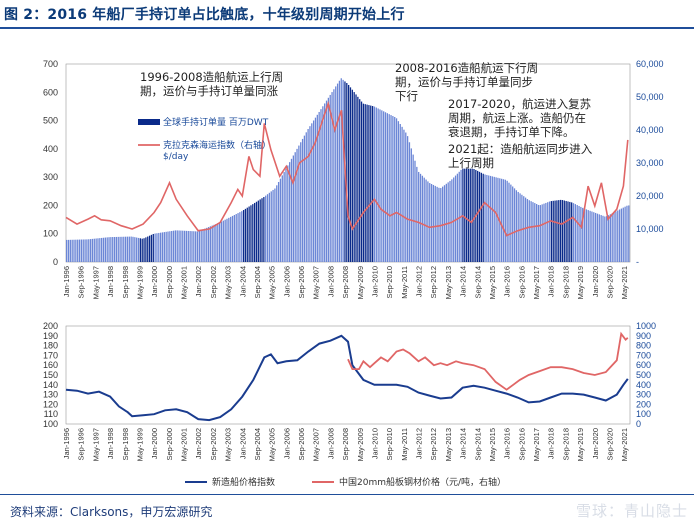  Describe the element at coordinates (488, 361) in the screenshot. I see `steel-plate-price-line` at that location.